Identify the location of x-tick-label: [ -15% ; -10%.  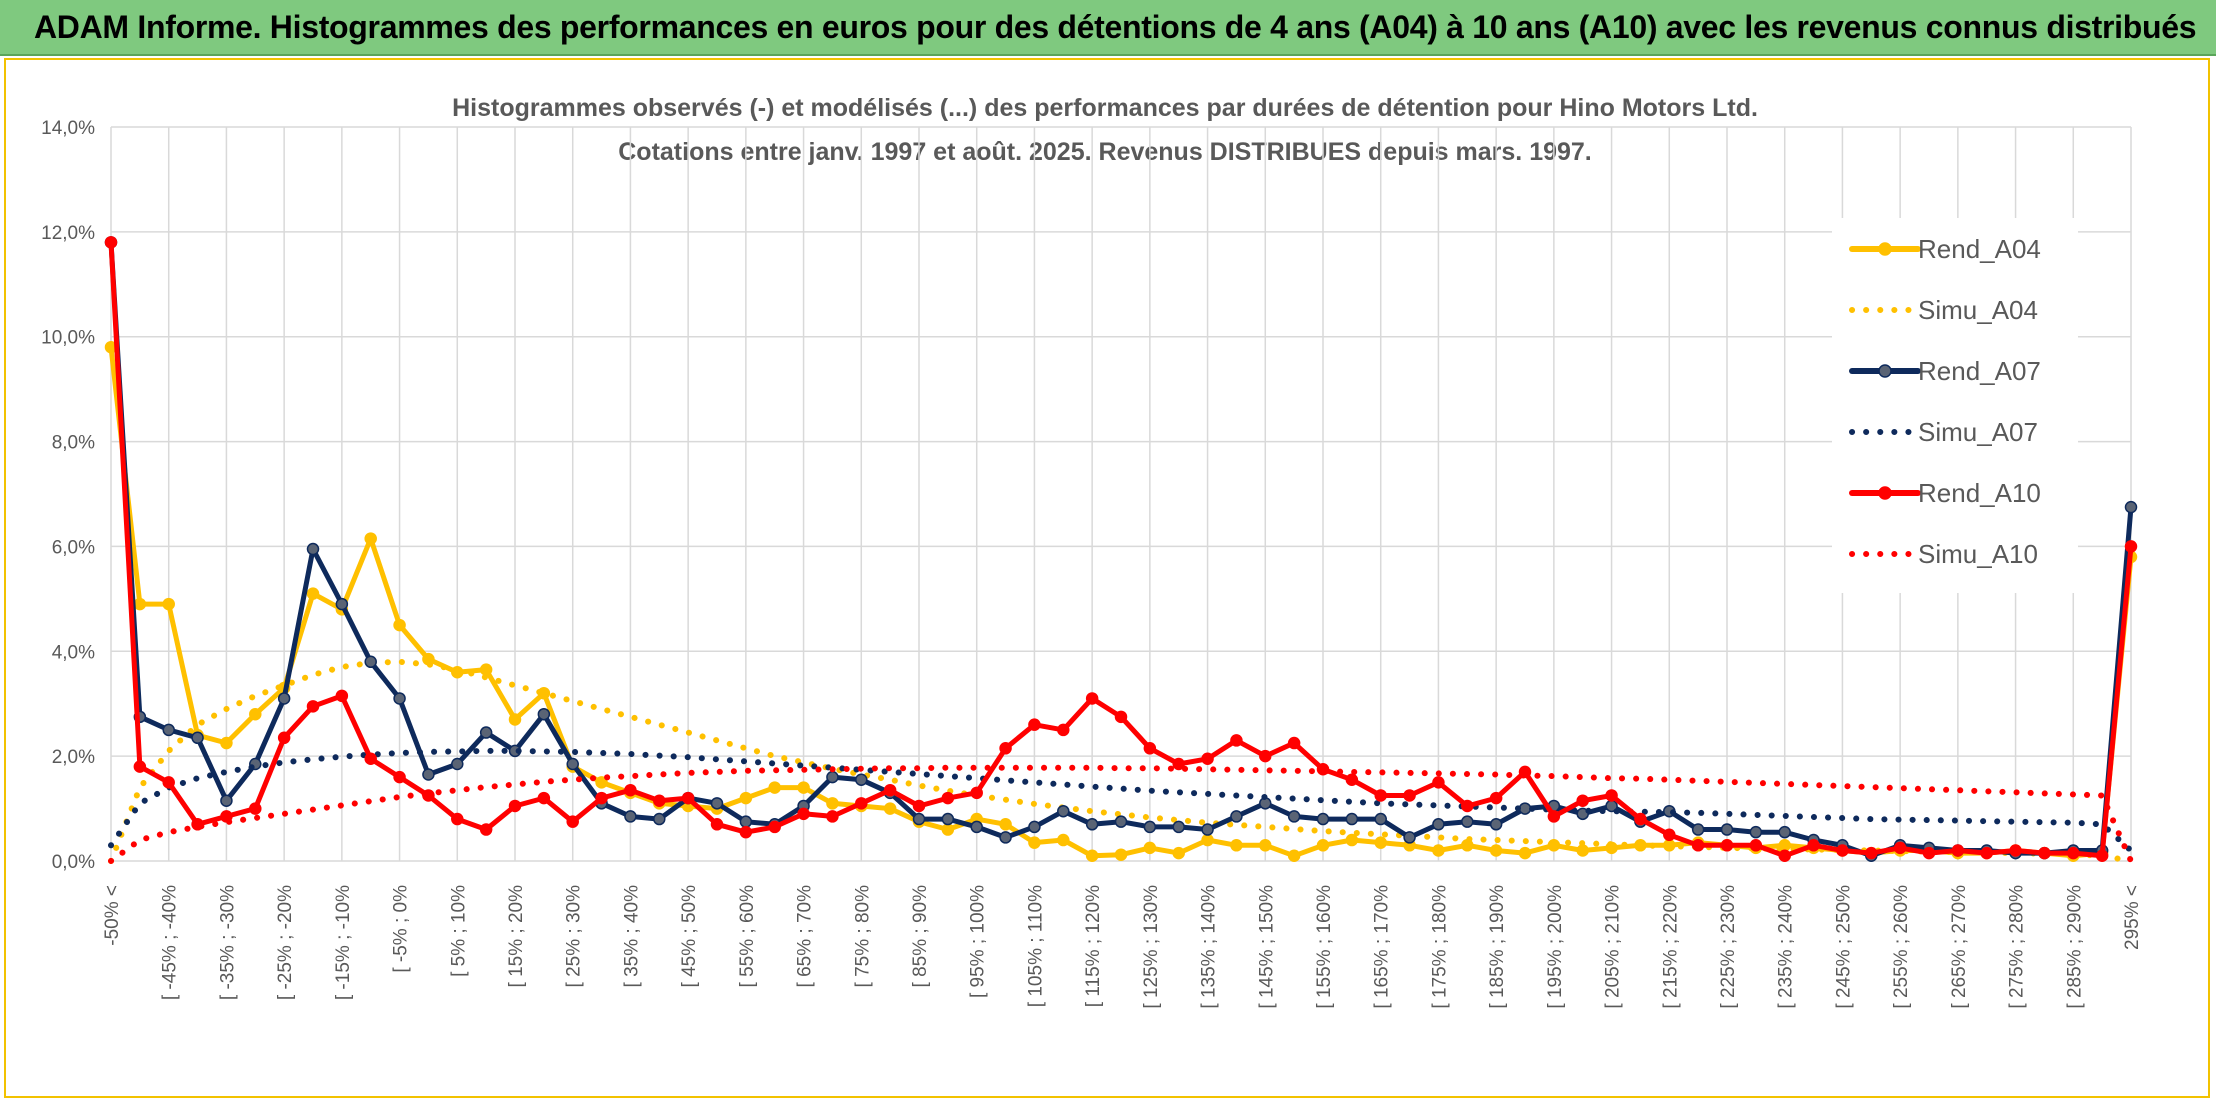
(343, 942).